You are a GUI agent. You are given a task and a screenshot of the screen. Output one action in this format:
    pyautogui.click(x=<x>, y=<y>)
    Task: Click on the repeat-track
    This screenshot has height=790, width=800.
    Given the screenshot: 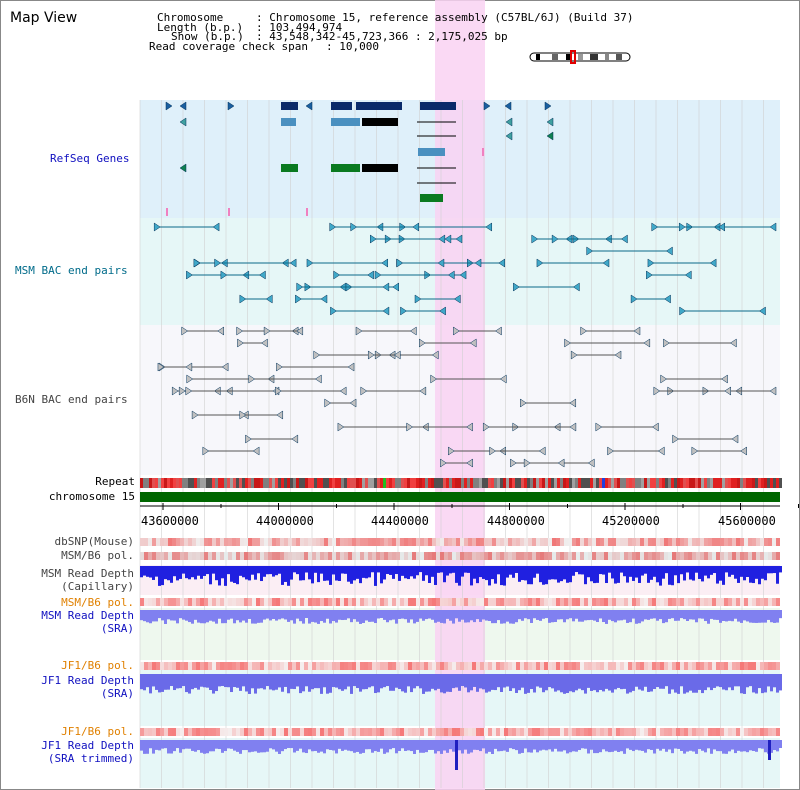 What is the action you would take?
    pyautogui.click(x=461, y=483)
    